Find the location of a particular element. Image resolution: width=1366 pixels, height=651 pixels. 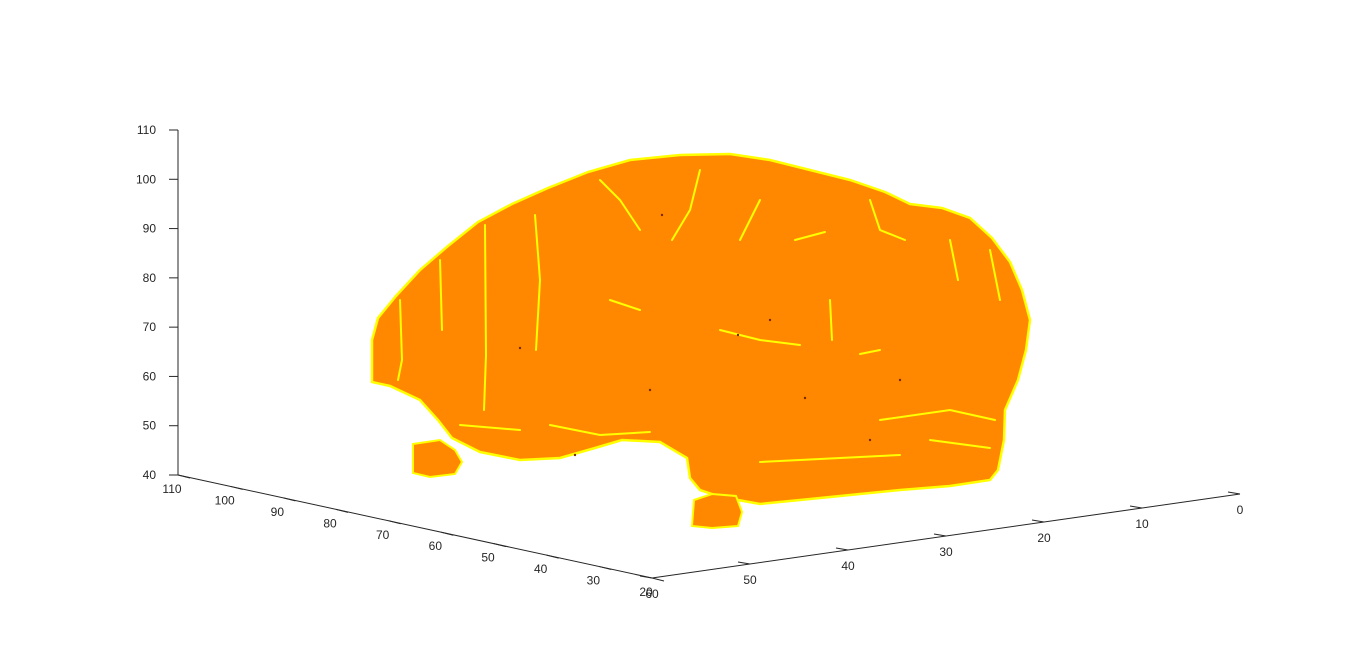

x-tick-label: 60 is located at coordinates (652, 594).